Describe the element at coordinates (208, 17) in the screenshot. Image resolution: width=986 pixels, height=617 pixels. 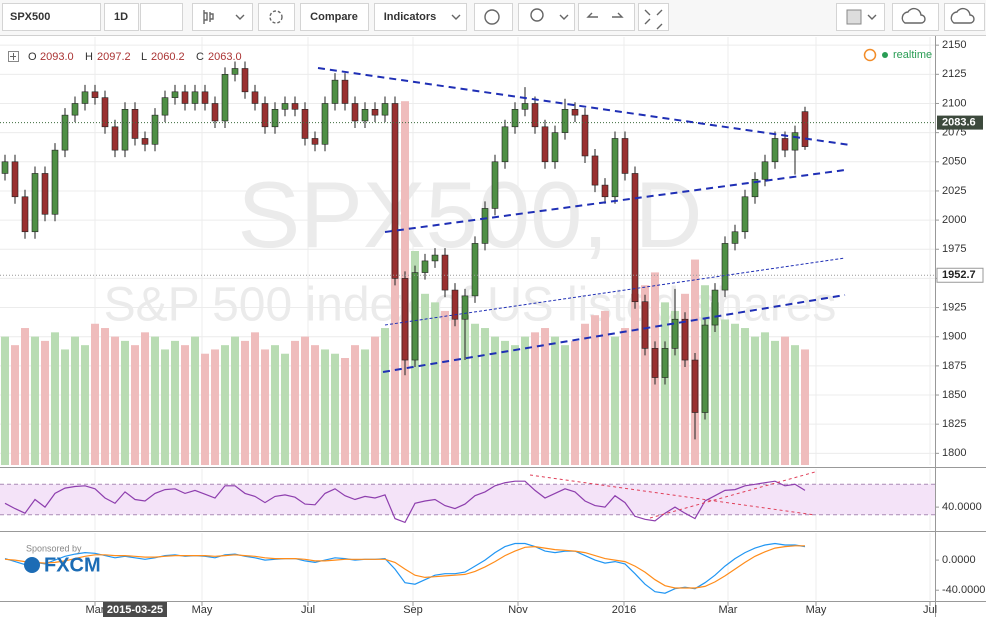
I see `candle-icon` at that location.